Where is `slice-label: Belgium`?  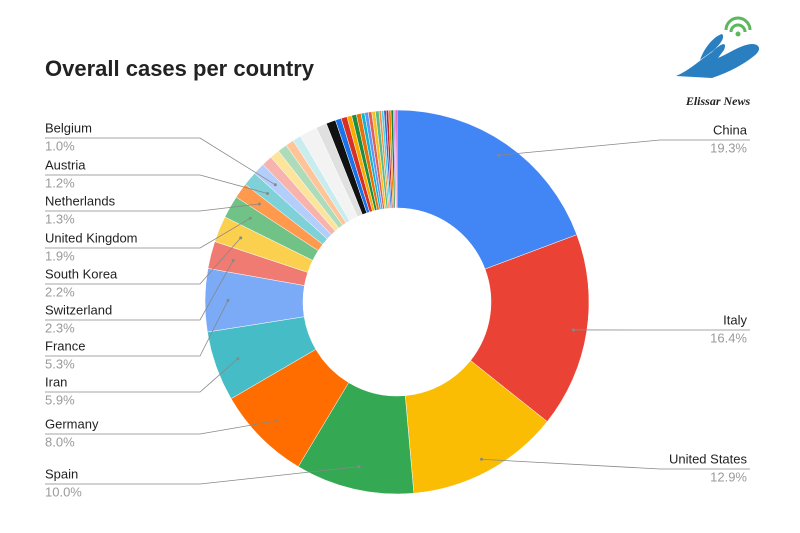
slice-label: Belgium is located at coordinates (68, 127).